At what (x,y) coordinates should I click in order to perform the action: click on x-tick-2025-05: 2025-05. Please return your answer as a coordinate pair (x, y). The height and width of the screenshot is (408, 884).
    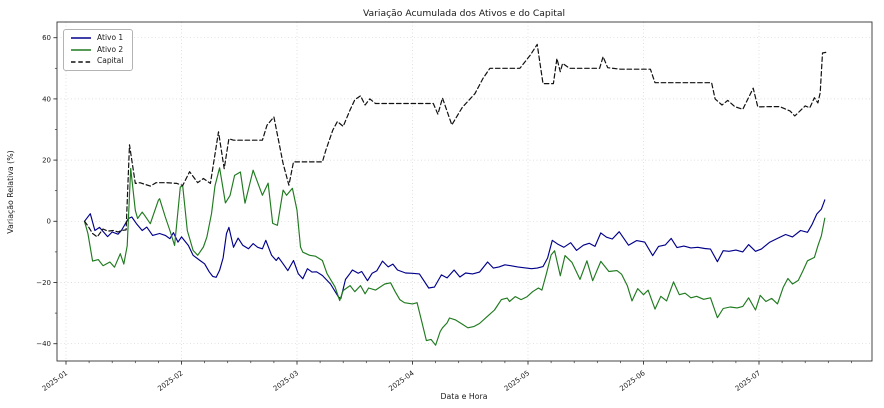
    Looking at the image, I should click on (517, 381).